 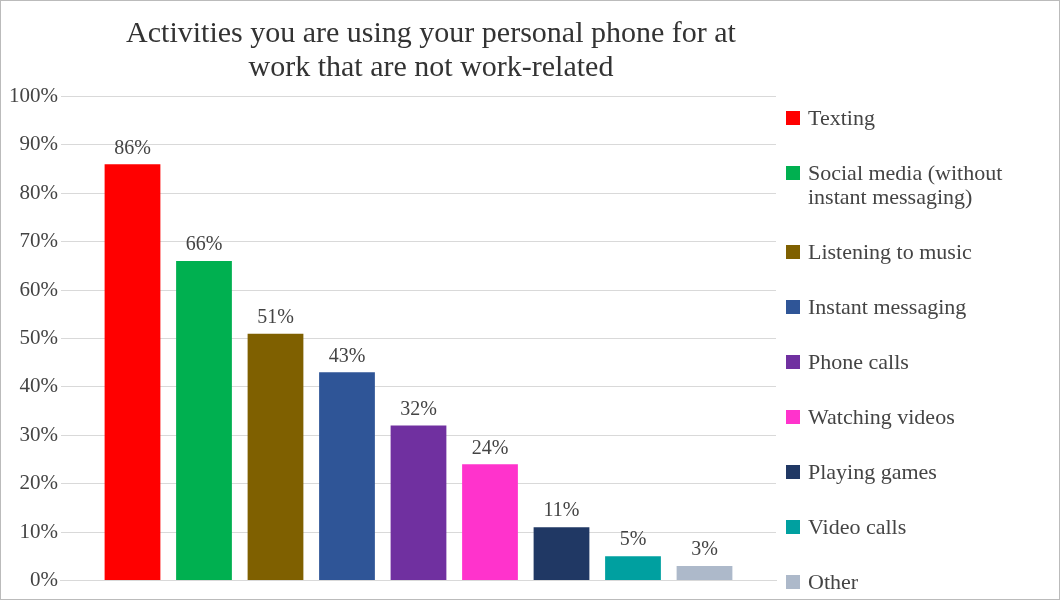 I want to click on data-label: 11%, so click(x=561, y=509).